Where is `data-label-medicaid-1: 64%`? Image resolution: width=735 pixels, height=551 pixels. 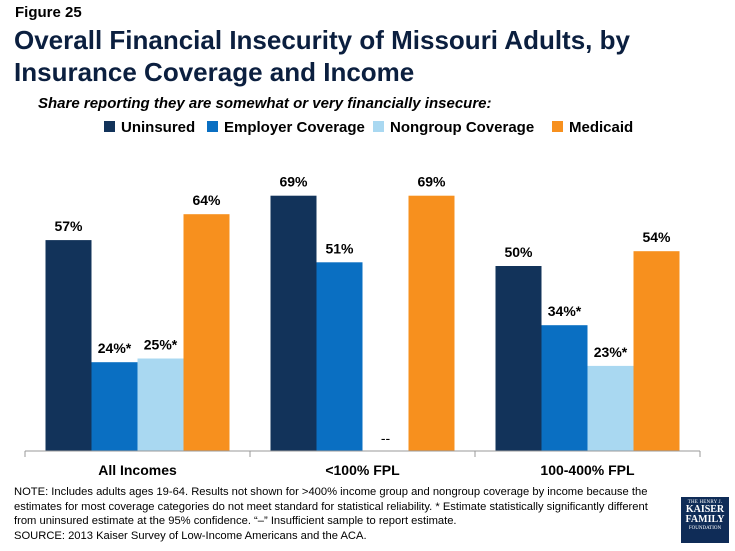 data-label-medicaid-1: 64% is located at coordinates (206, 200).